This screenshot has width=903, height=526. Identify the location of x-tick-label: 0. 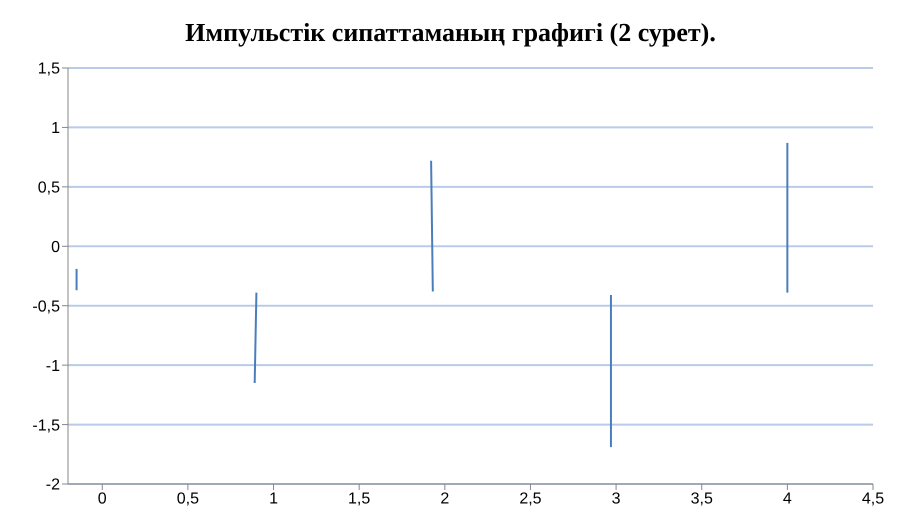
(102, 499).